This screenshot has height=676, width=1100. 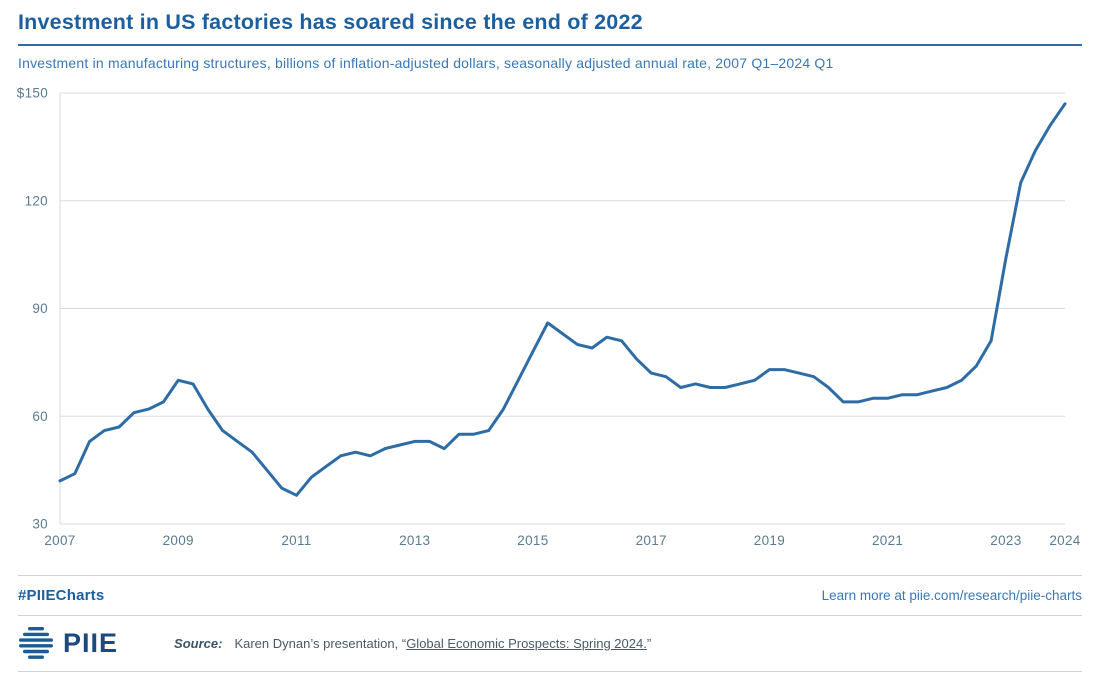 What do you see at coordinates (651, 540) in the screenshot?
I see `x-axis-tick-label: 2017` at bounding box center [651, 540].